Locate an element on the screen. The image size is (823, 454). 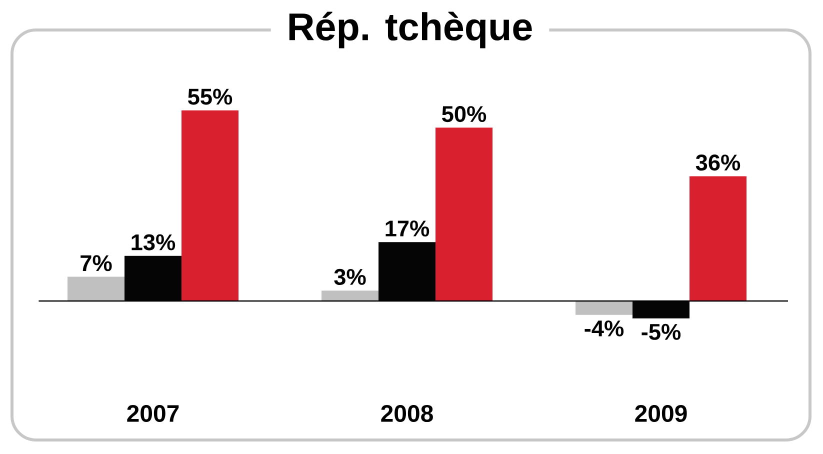
x-tick-label: 2007 is located at coordinates (153, 413).